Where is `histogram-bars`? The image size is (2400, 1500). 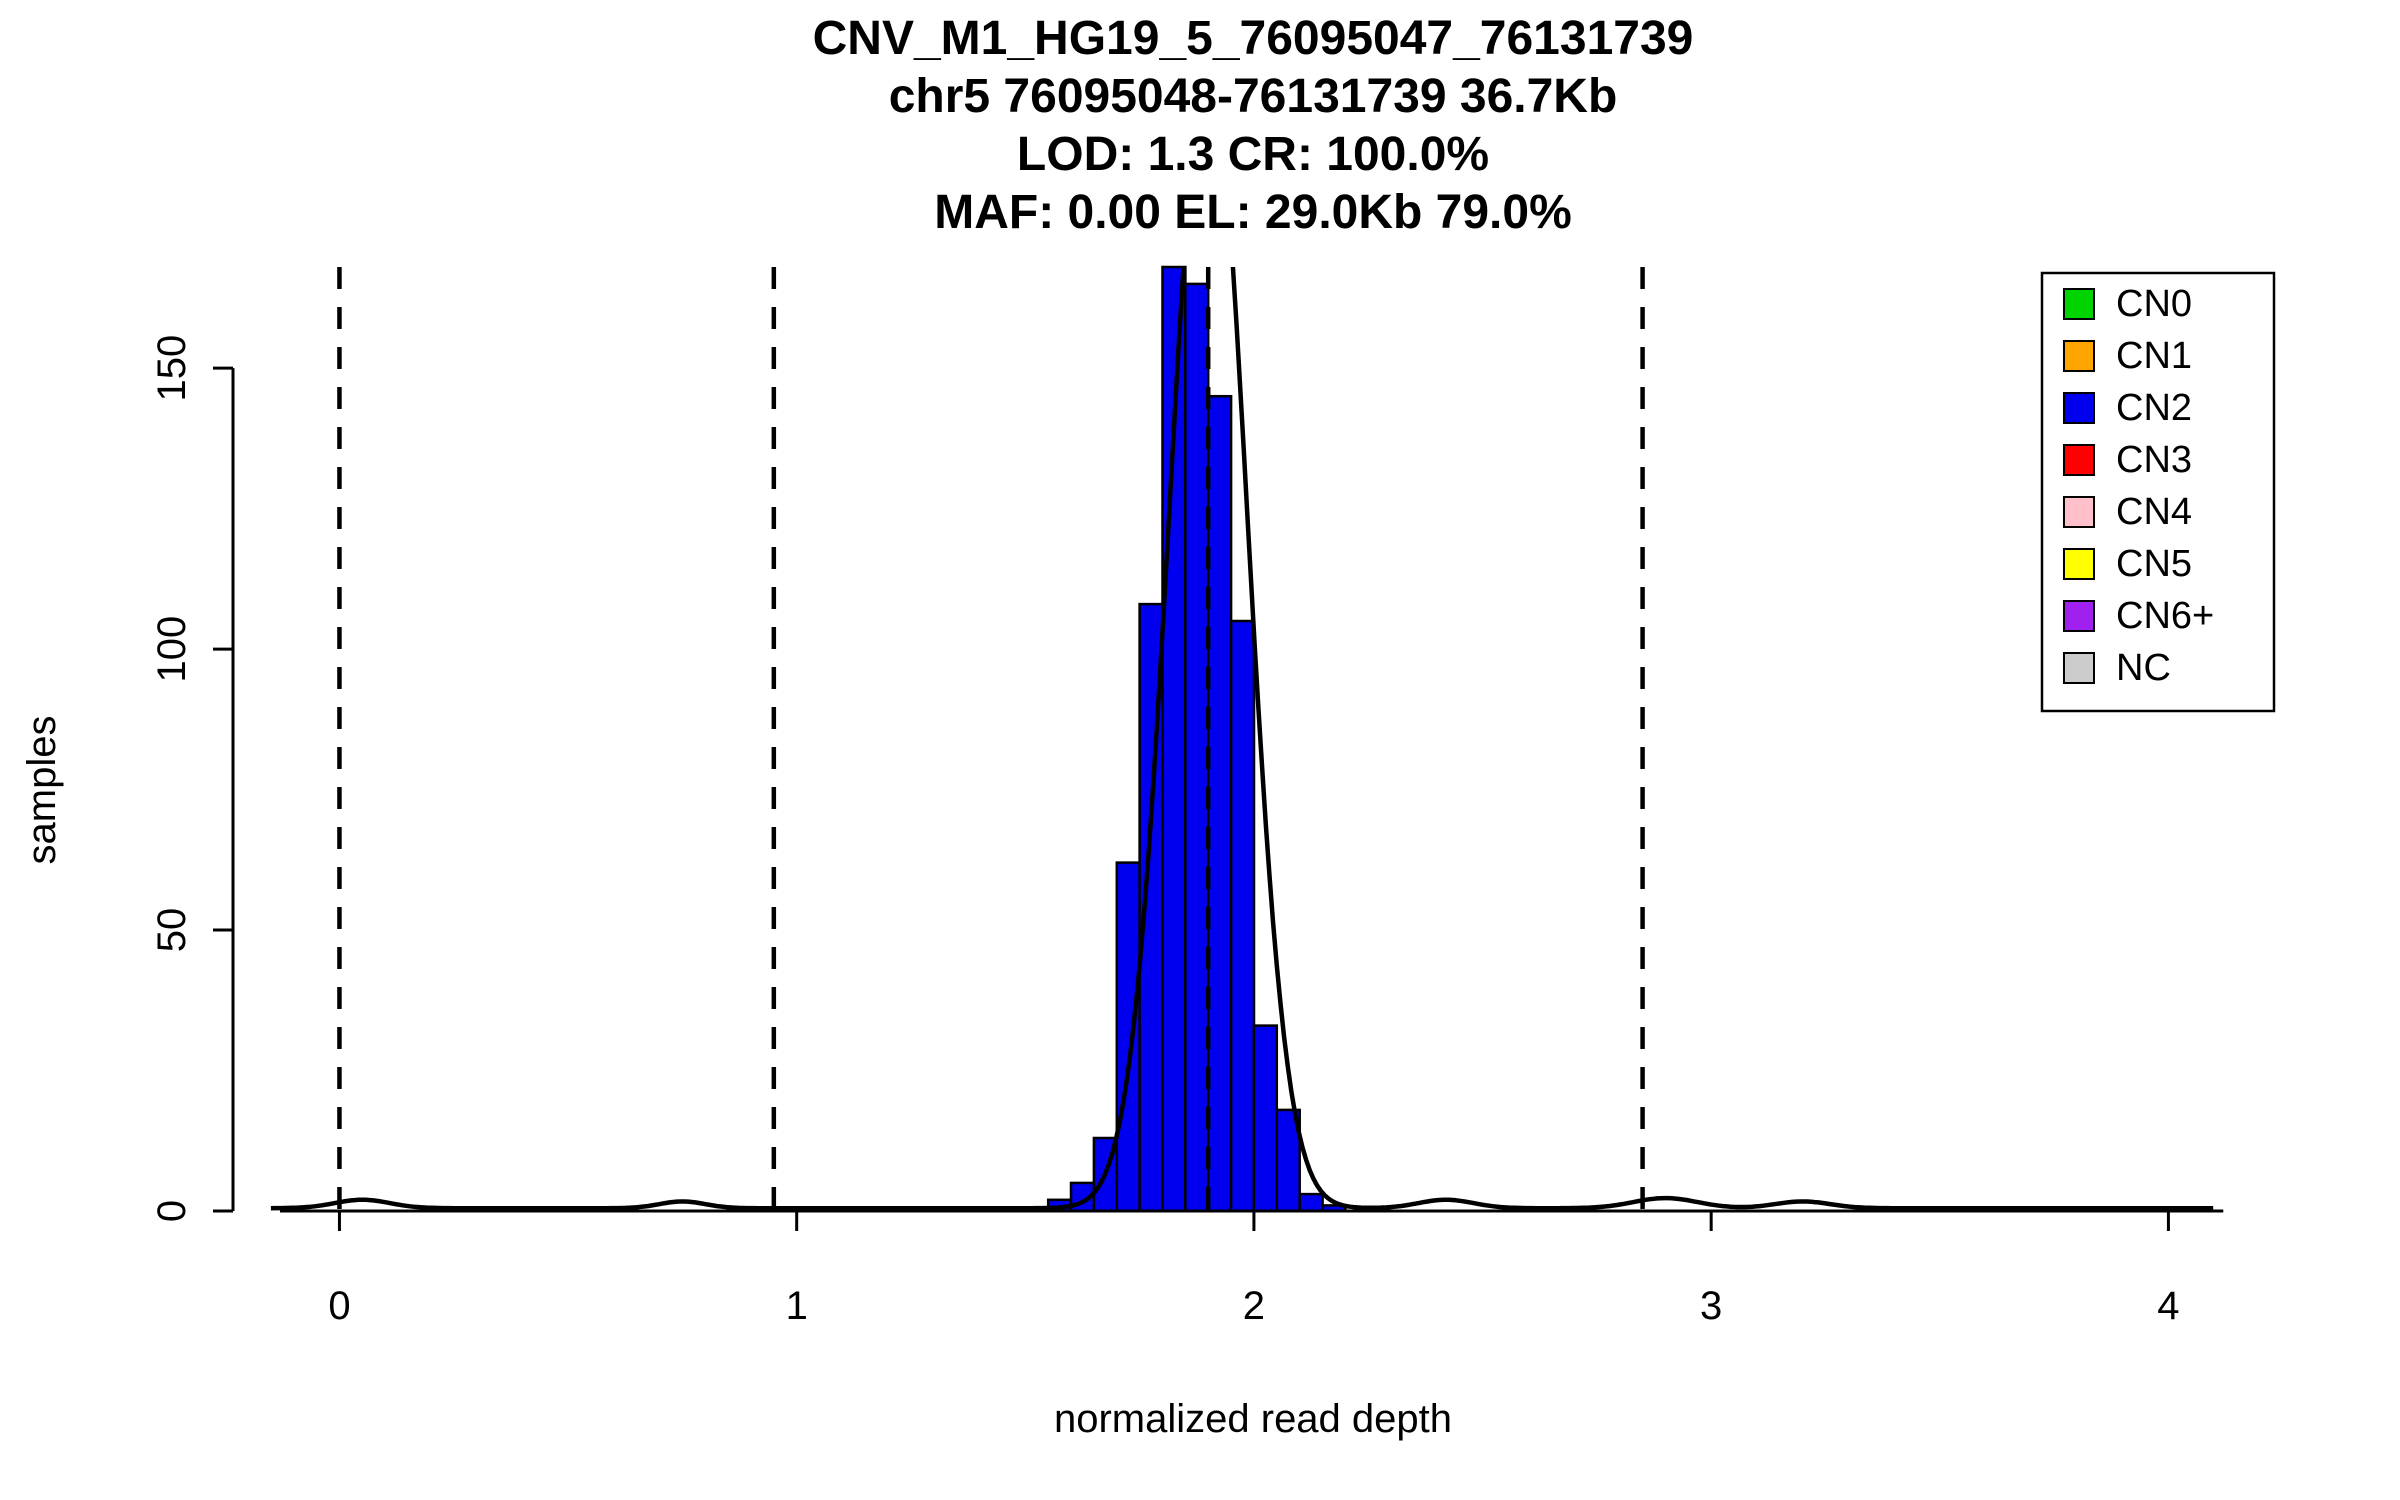
histogram-bars is located at coordinates (1196, 739).